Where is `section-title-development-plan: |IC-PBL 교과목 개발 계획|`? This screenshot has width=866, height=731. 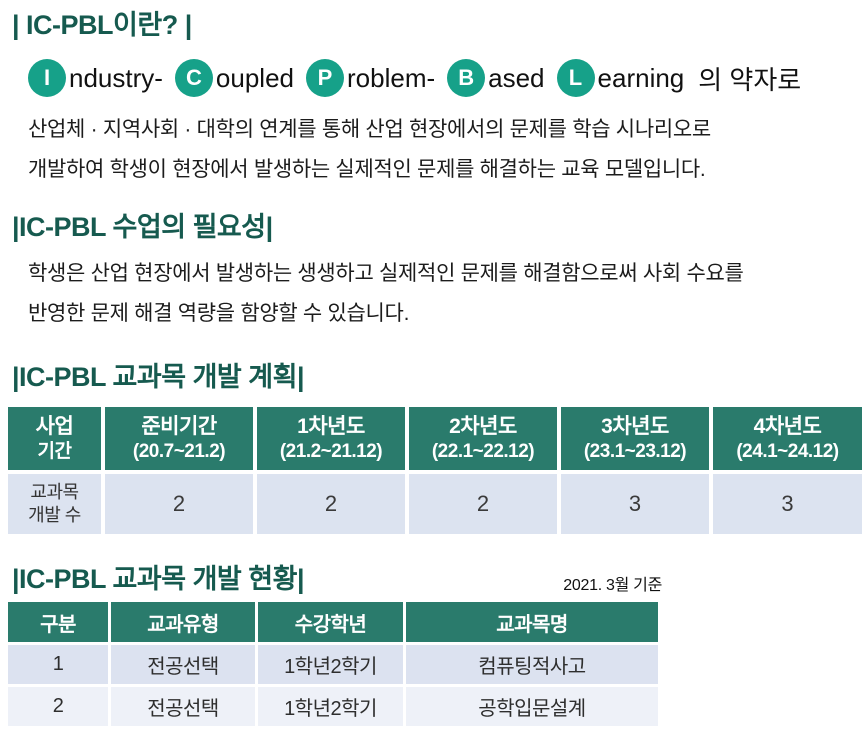
section-title-development-plan: |IC-PBL 교과목 개발 계획| is located at coordinates (158, 377).